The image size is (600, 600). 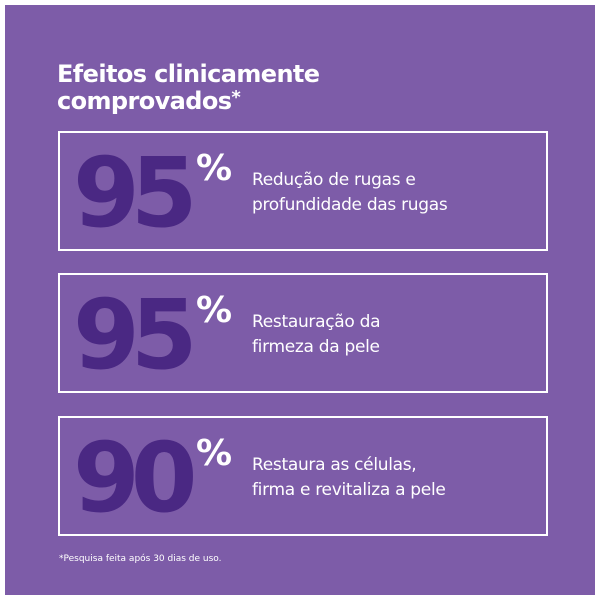 What do you see at coordinates (349, 490) in the screenshot?
I see `stat-description-line-2: firma e revitaliza a pele` at bounding box center [349, 490].